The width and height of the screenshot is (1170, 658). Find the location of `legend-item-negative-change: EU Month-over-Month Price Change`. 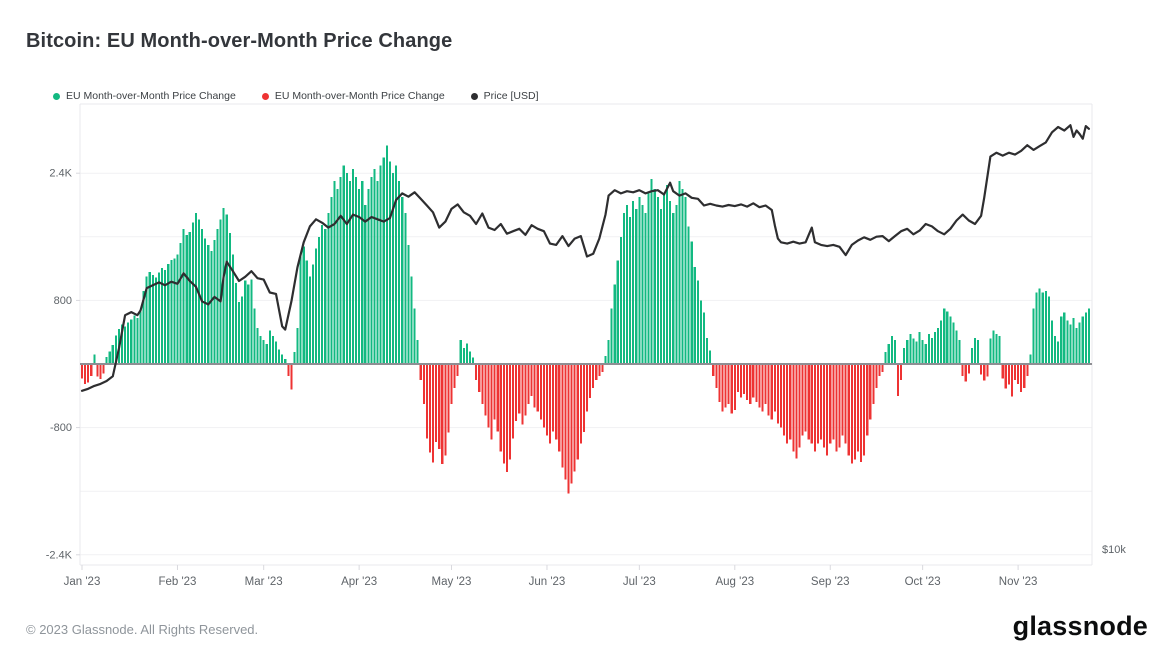

legend-item-negative-change: EU Month-over-Month Price Change is located at coordinates (353, 96).